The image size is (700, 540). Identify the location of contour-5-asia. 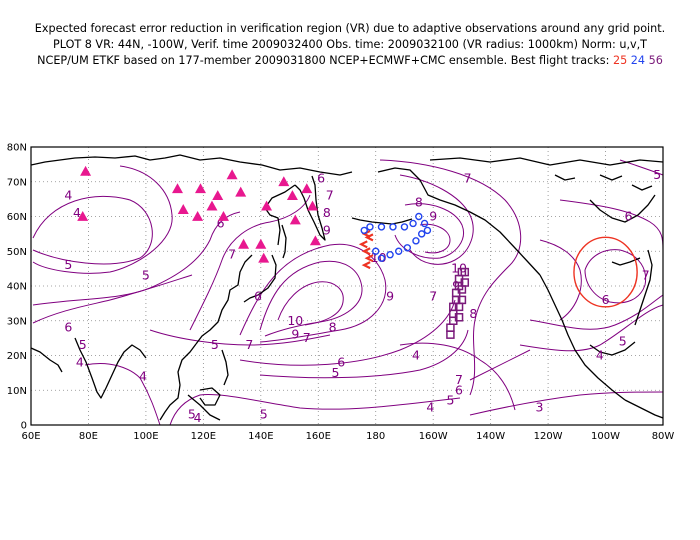
(102, 219).